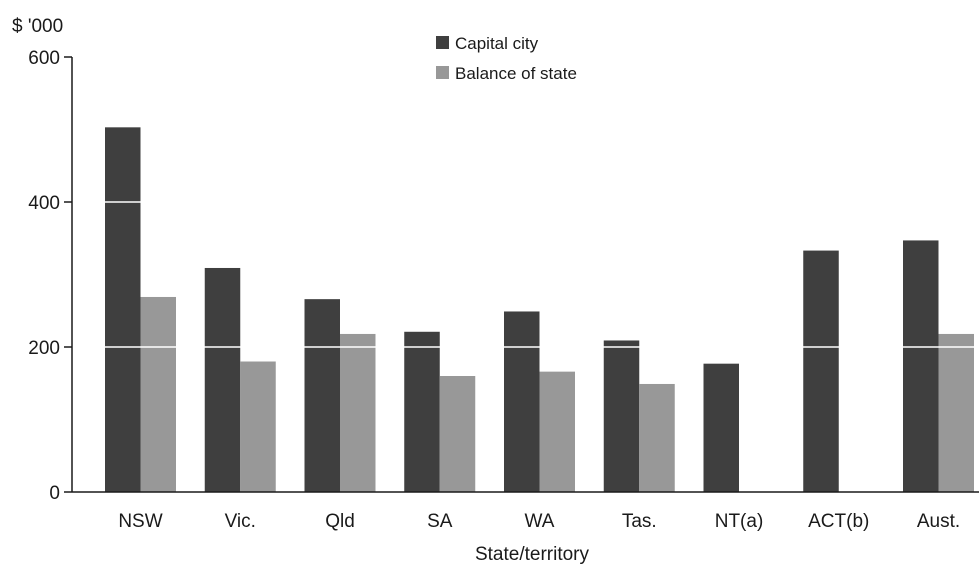 The height and width of the screenshot is (572, 979). Describe the element at coordinates (516, 73) in the screenshot. I see `legend-label-balance-of-state: Balance of state` at that location.